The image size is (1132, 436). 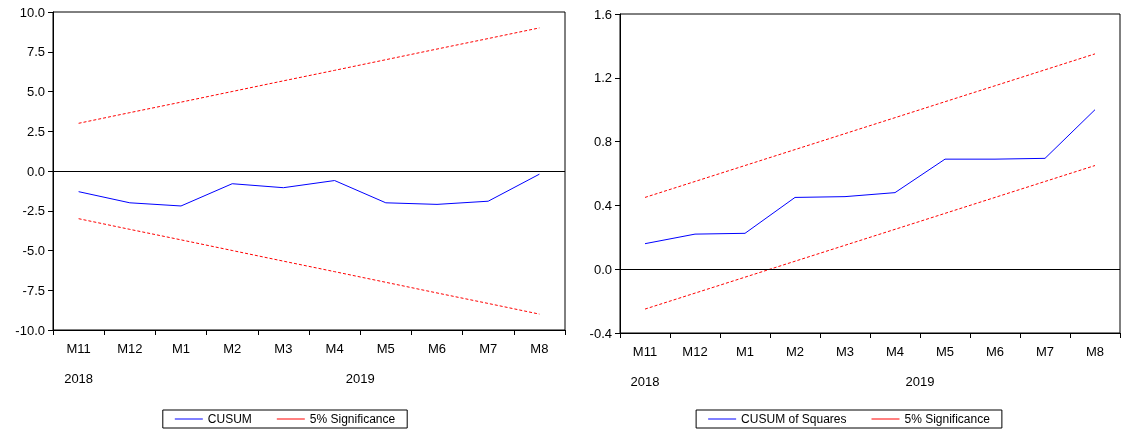 I want to click on y-tick-label: -7.5, so click(x=33, y=290).